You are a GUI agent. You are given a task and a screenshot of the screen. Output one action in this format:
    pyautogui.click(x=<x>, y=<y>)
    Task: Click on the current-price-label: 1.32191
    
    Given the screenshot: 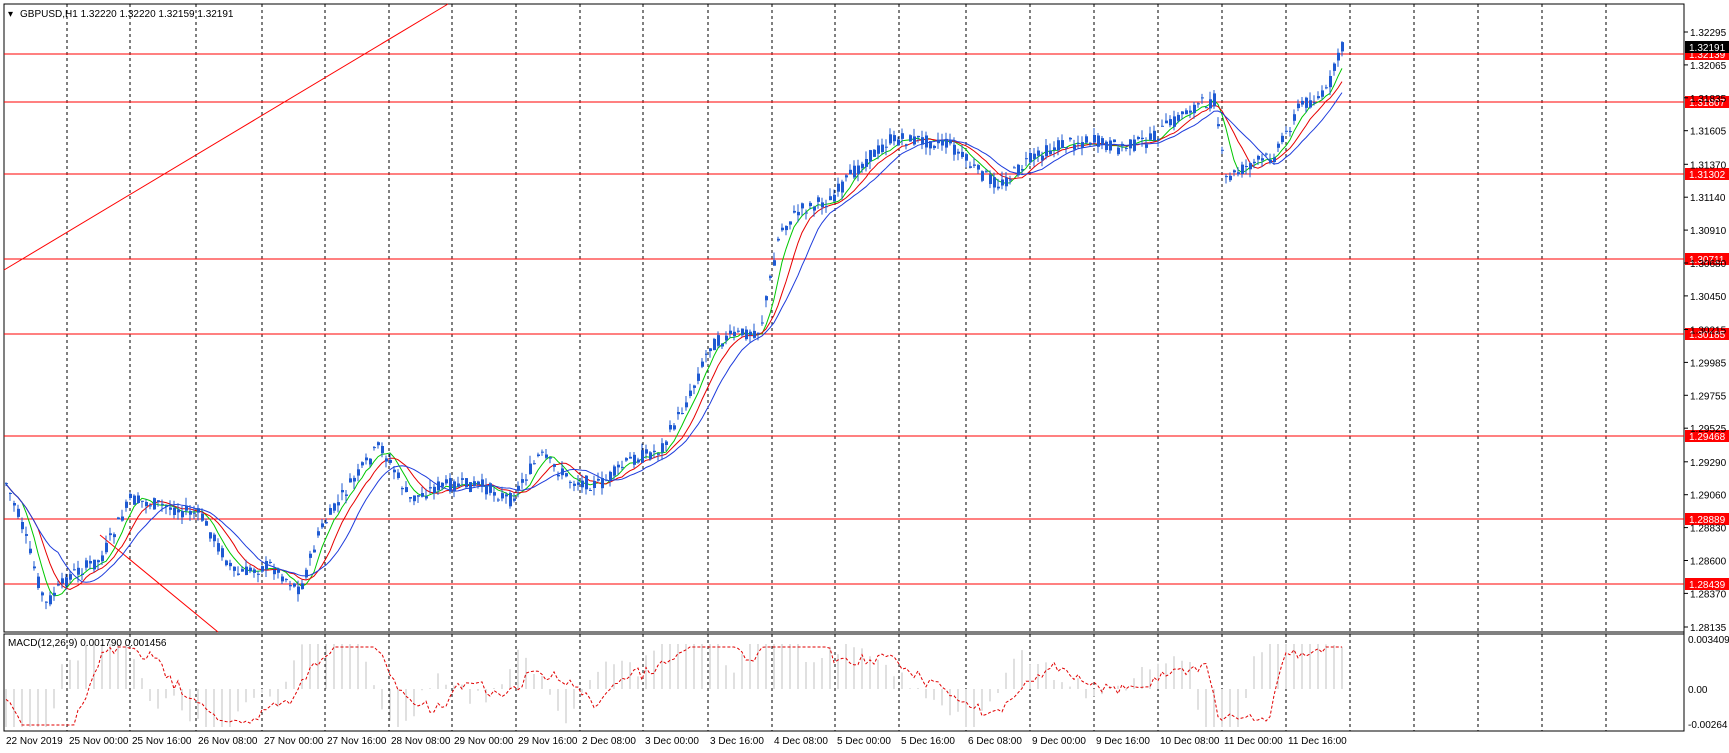 What is the action you would take?
    pyautogui.click(x=1707, y=48)
    